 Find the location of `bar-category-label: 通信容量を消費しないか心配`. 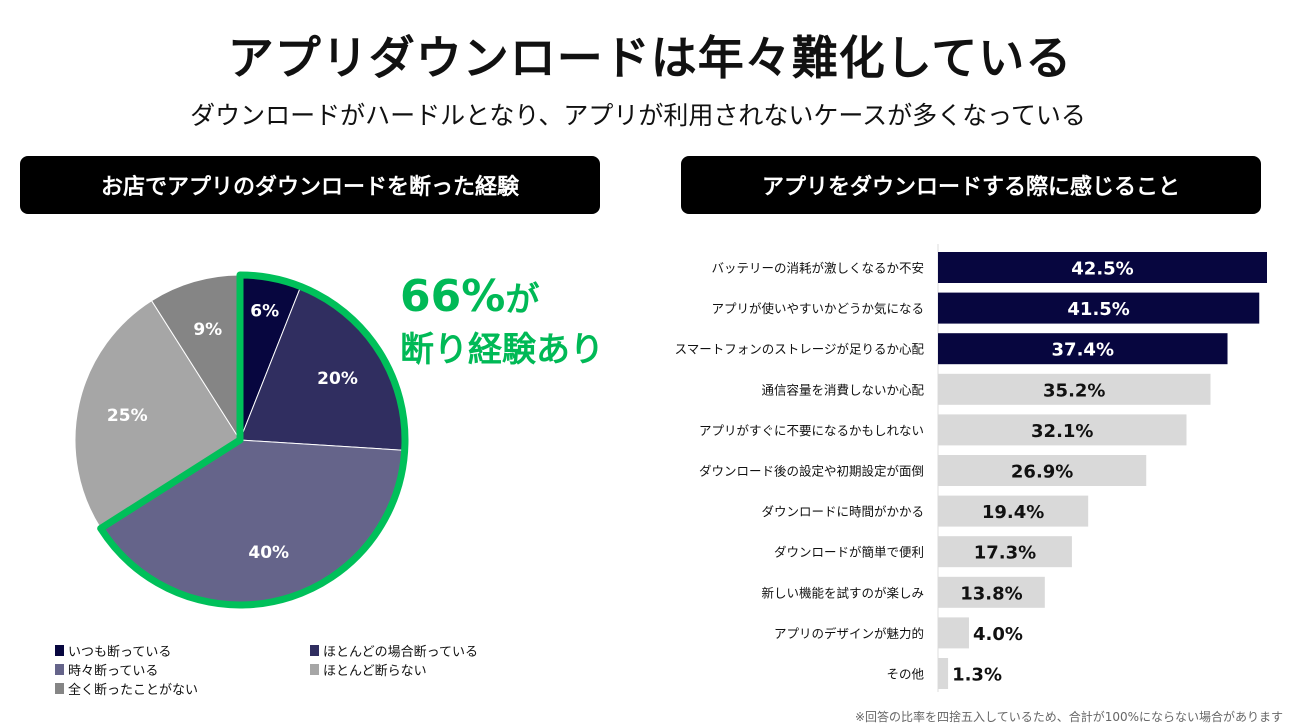

bar-category-label: 通信容量を消費しないか心配 is located at coordinates (842, 389).